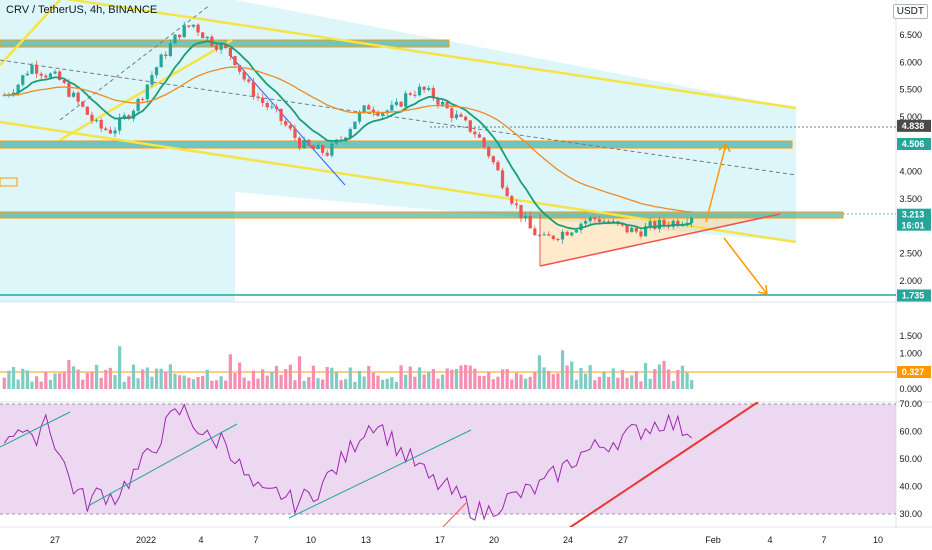  Describe the element at coordinates (914, 275) in the screenshot. I see `price-axis` at that location.